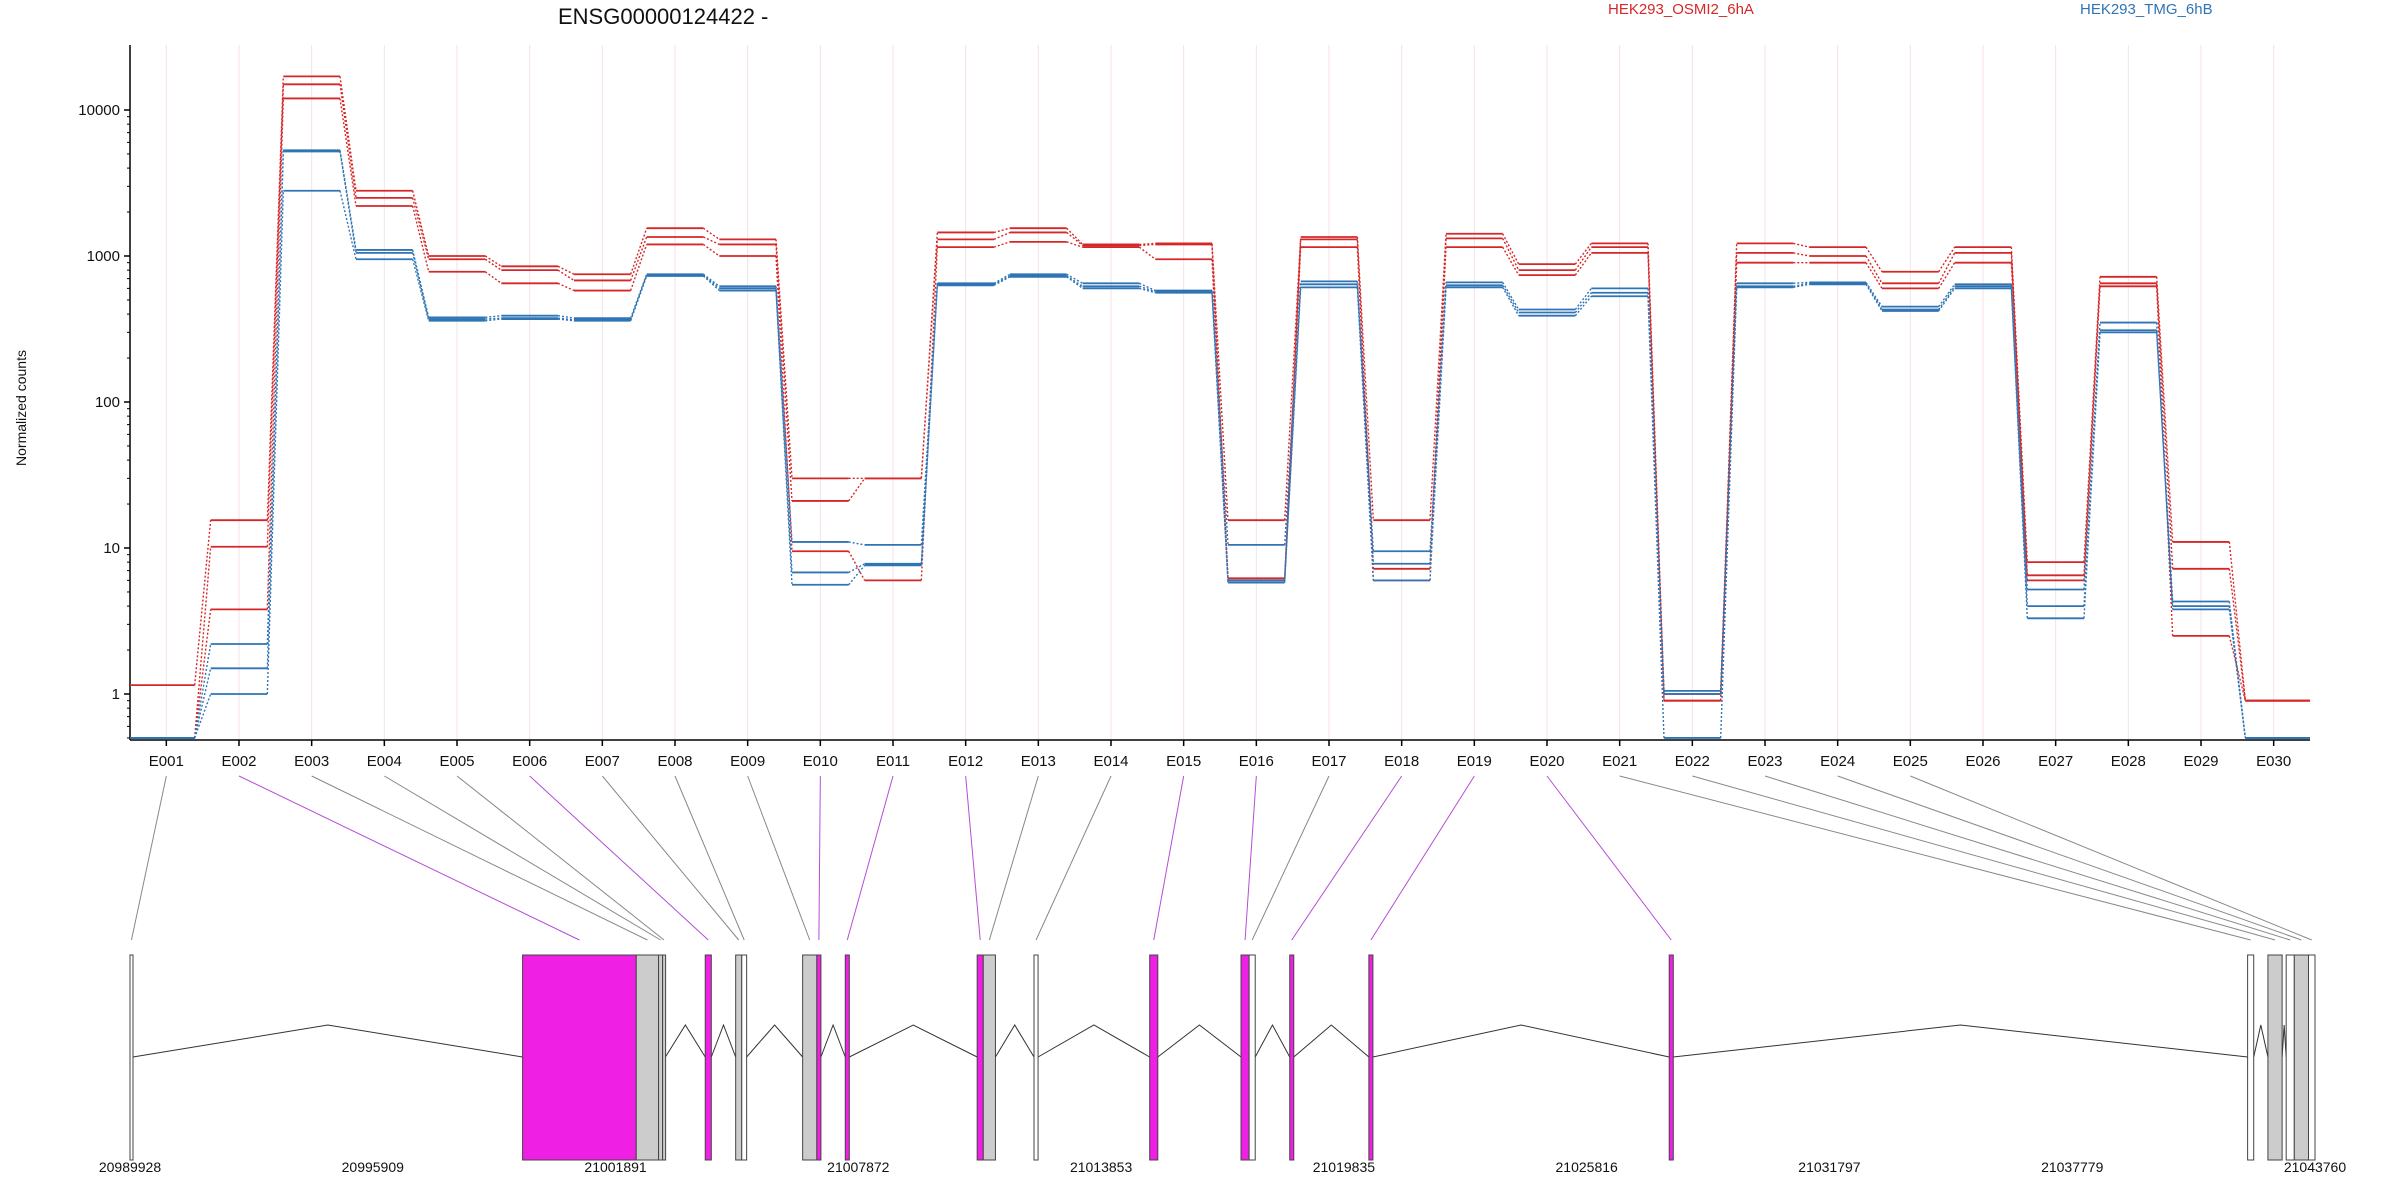 The image size is (2400, 1200). I want to click on legend-label-osmi2: HEK293_OSMI2_6hA, so click(1681, 9).